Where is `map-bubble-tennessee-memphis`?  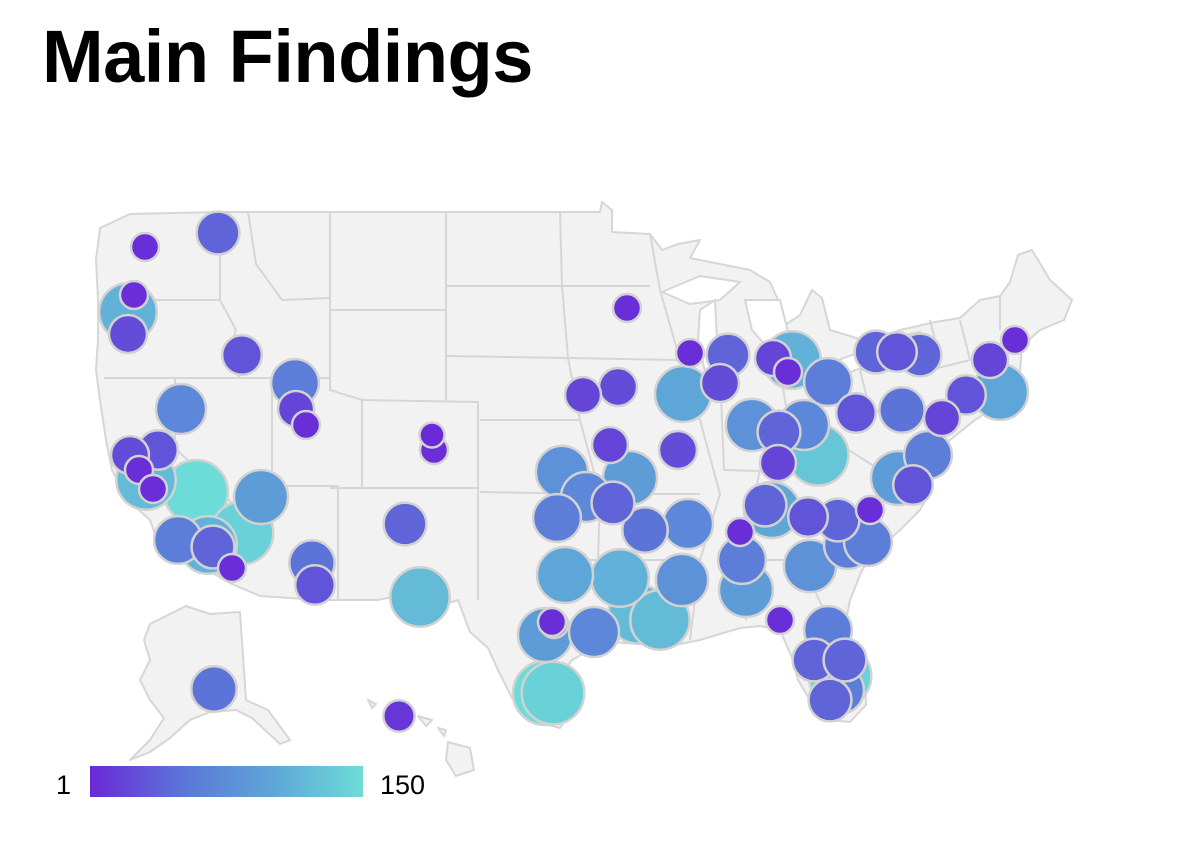
map-bubble-tennessee-memphis is located at coordinates (688, 524).